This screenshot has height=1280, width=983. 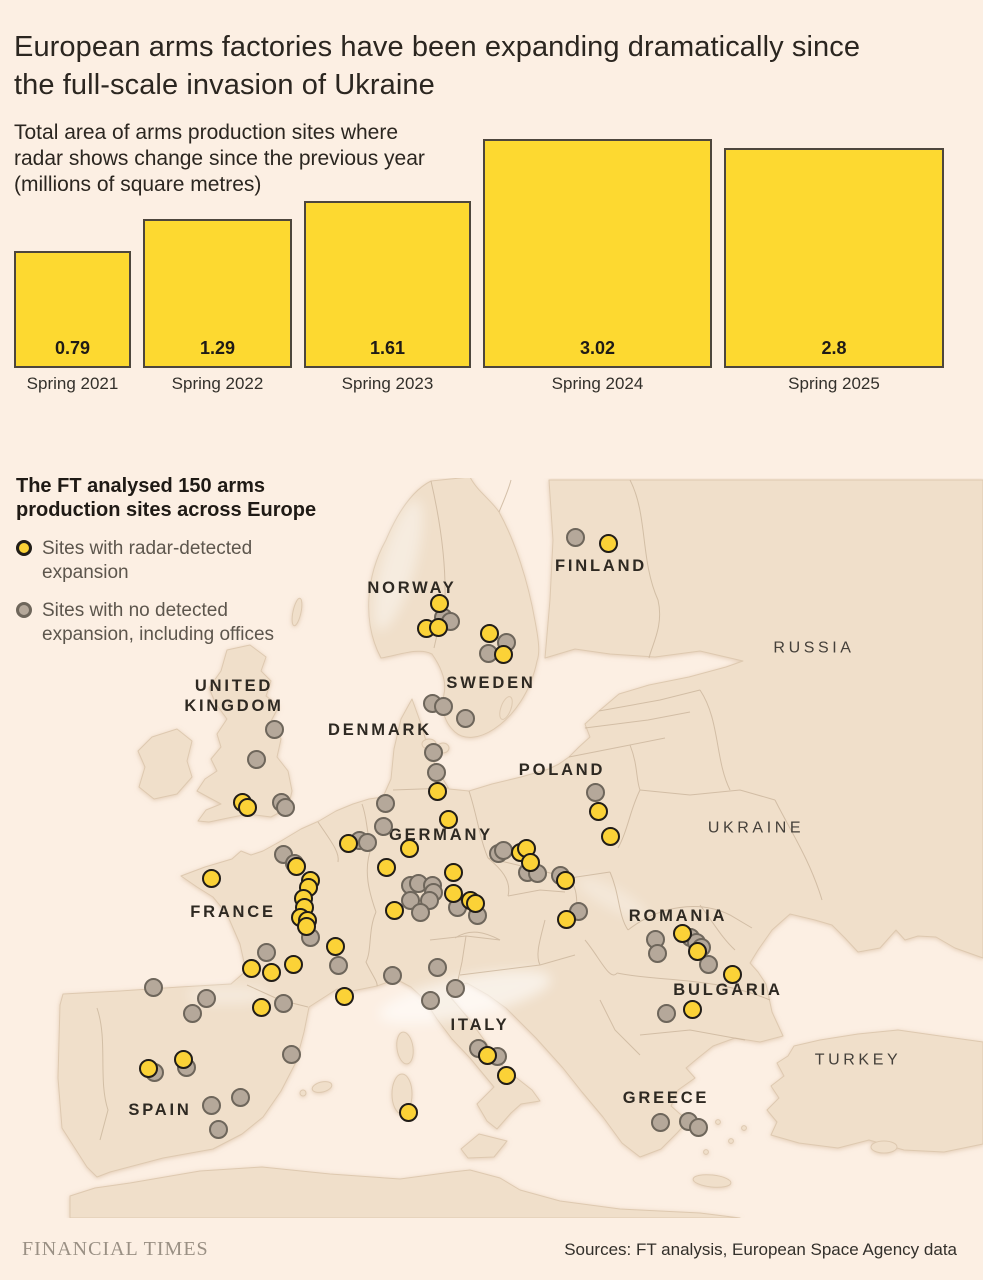 I want to click on island-ibiza, so click(x=303, y=1093).